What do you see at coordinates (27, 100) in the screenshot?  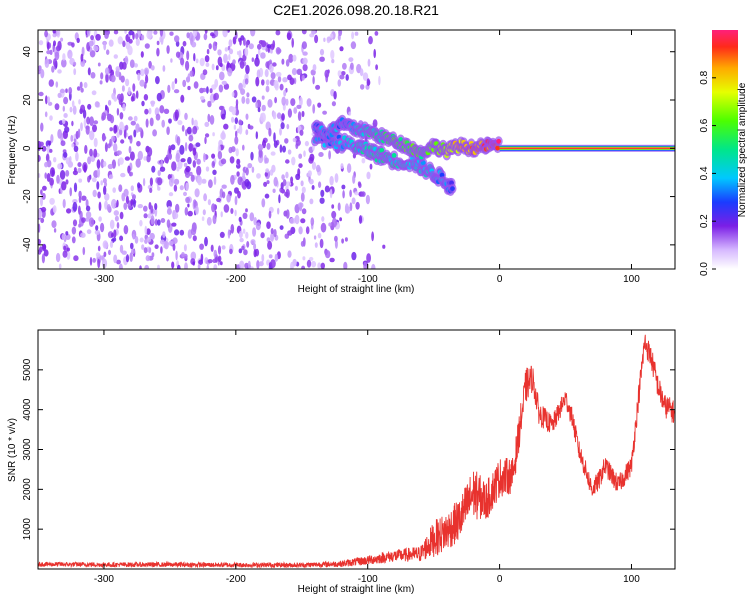 I see `y-tick-label: 20` at bounding box center [27, 100].